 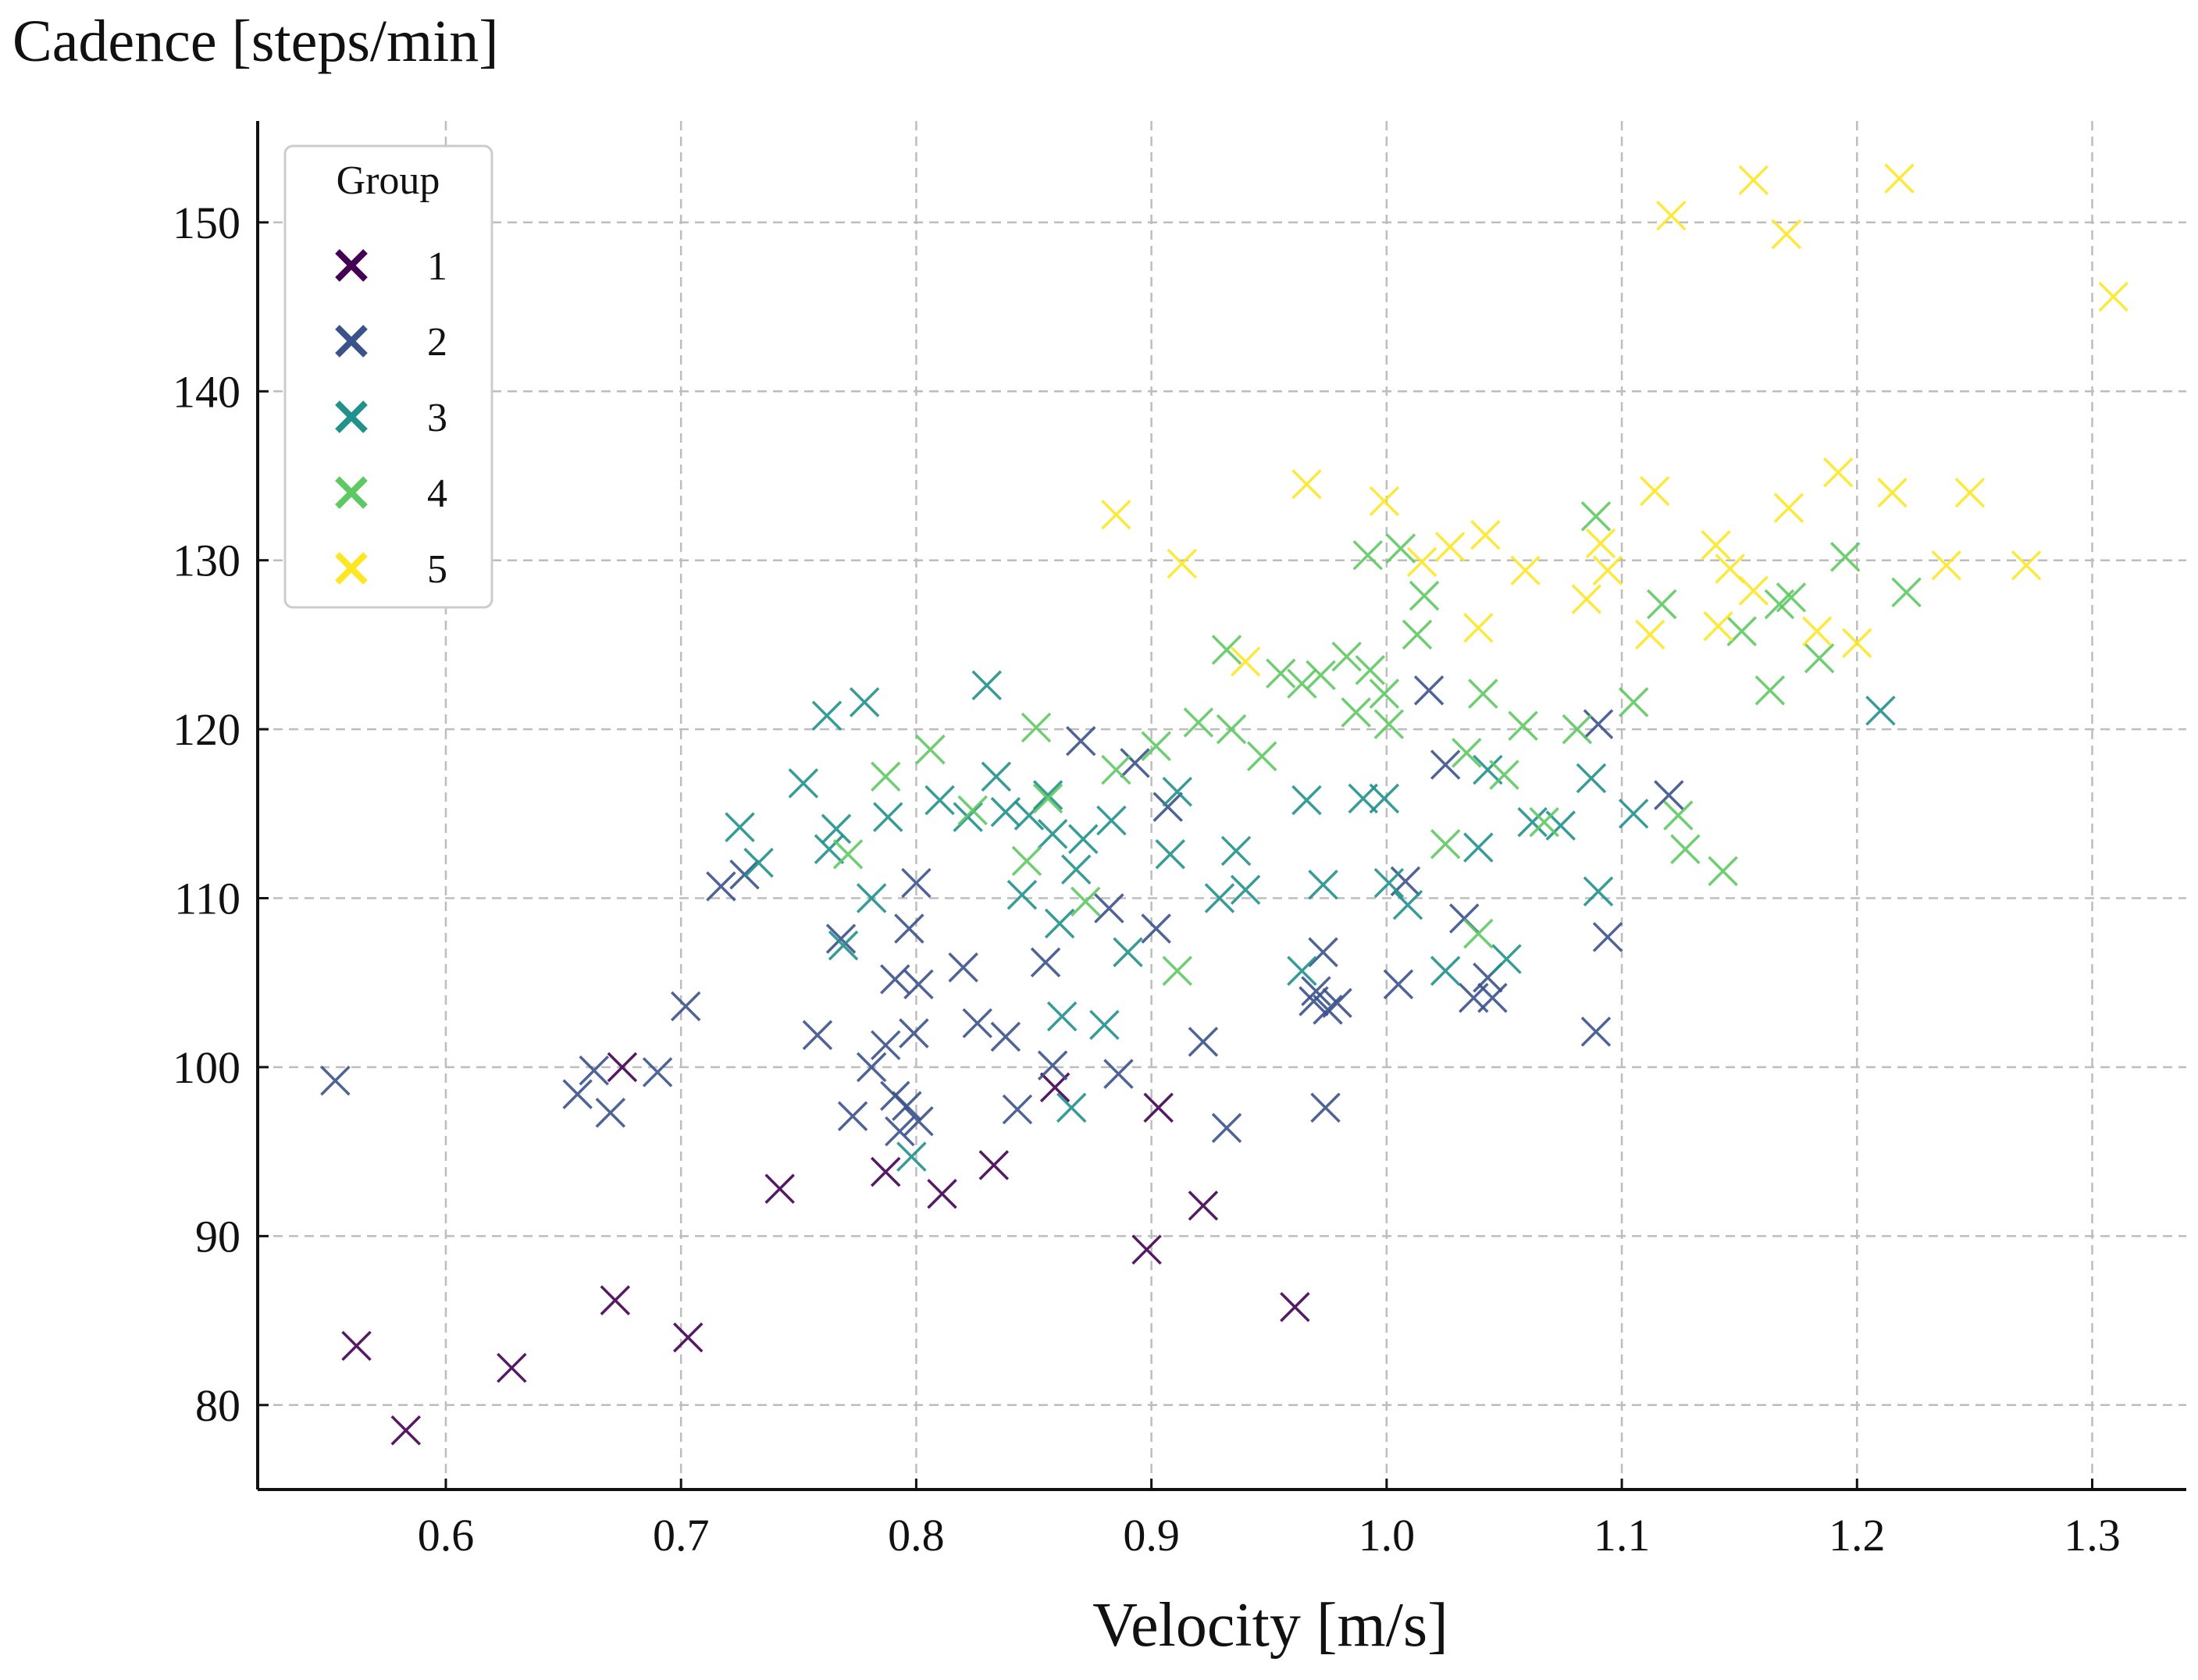 I want to click on x-tick-label: 0.9, so click(x=1151, y=1535).